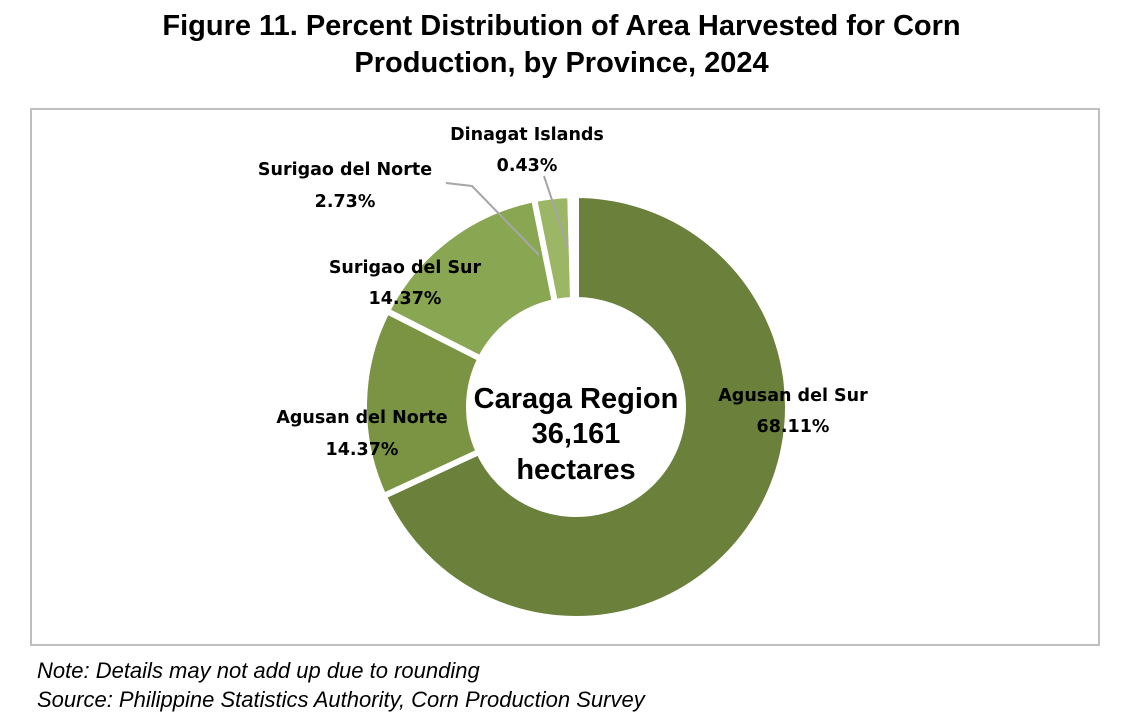 The height and width of the screenshot is (720, 1123). What do you see at coordinates (576, 434) in the screenshot?
I see `center-label-line-2: 36,161` at bounding box center [576, 434].